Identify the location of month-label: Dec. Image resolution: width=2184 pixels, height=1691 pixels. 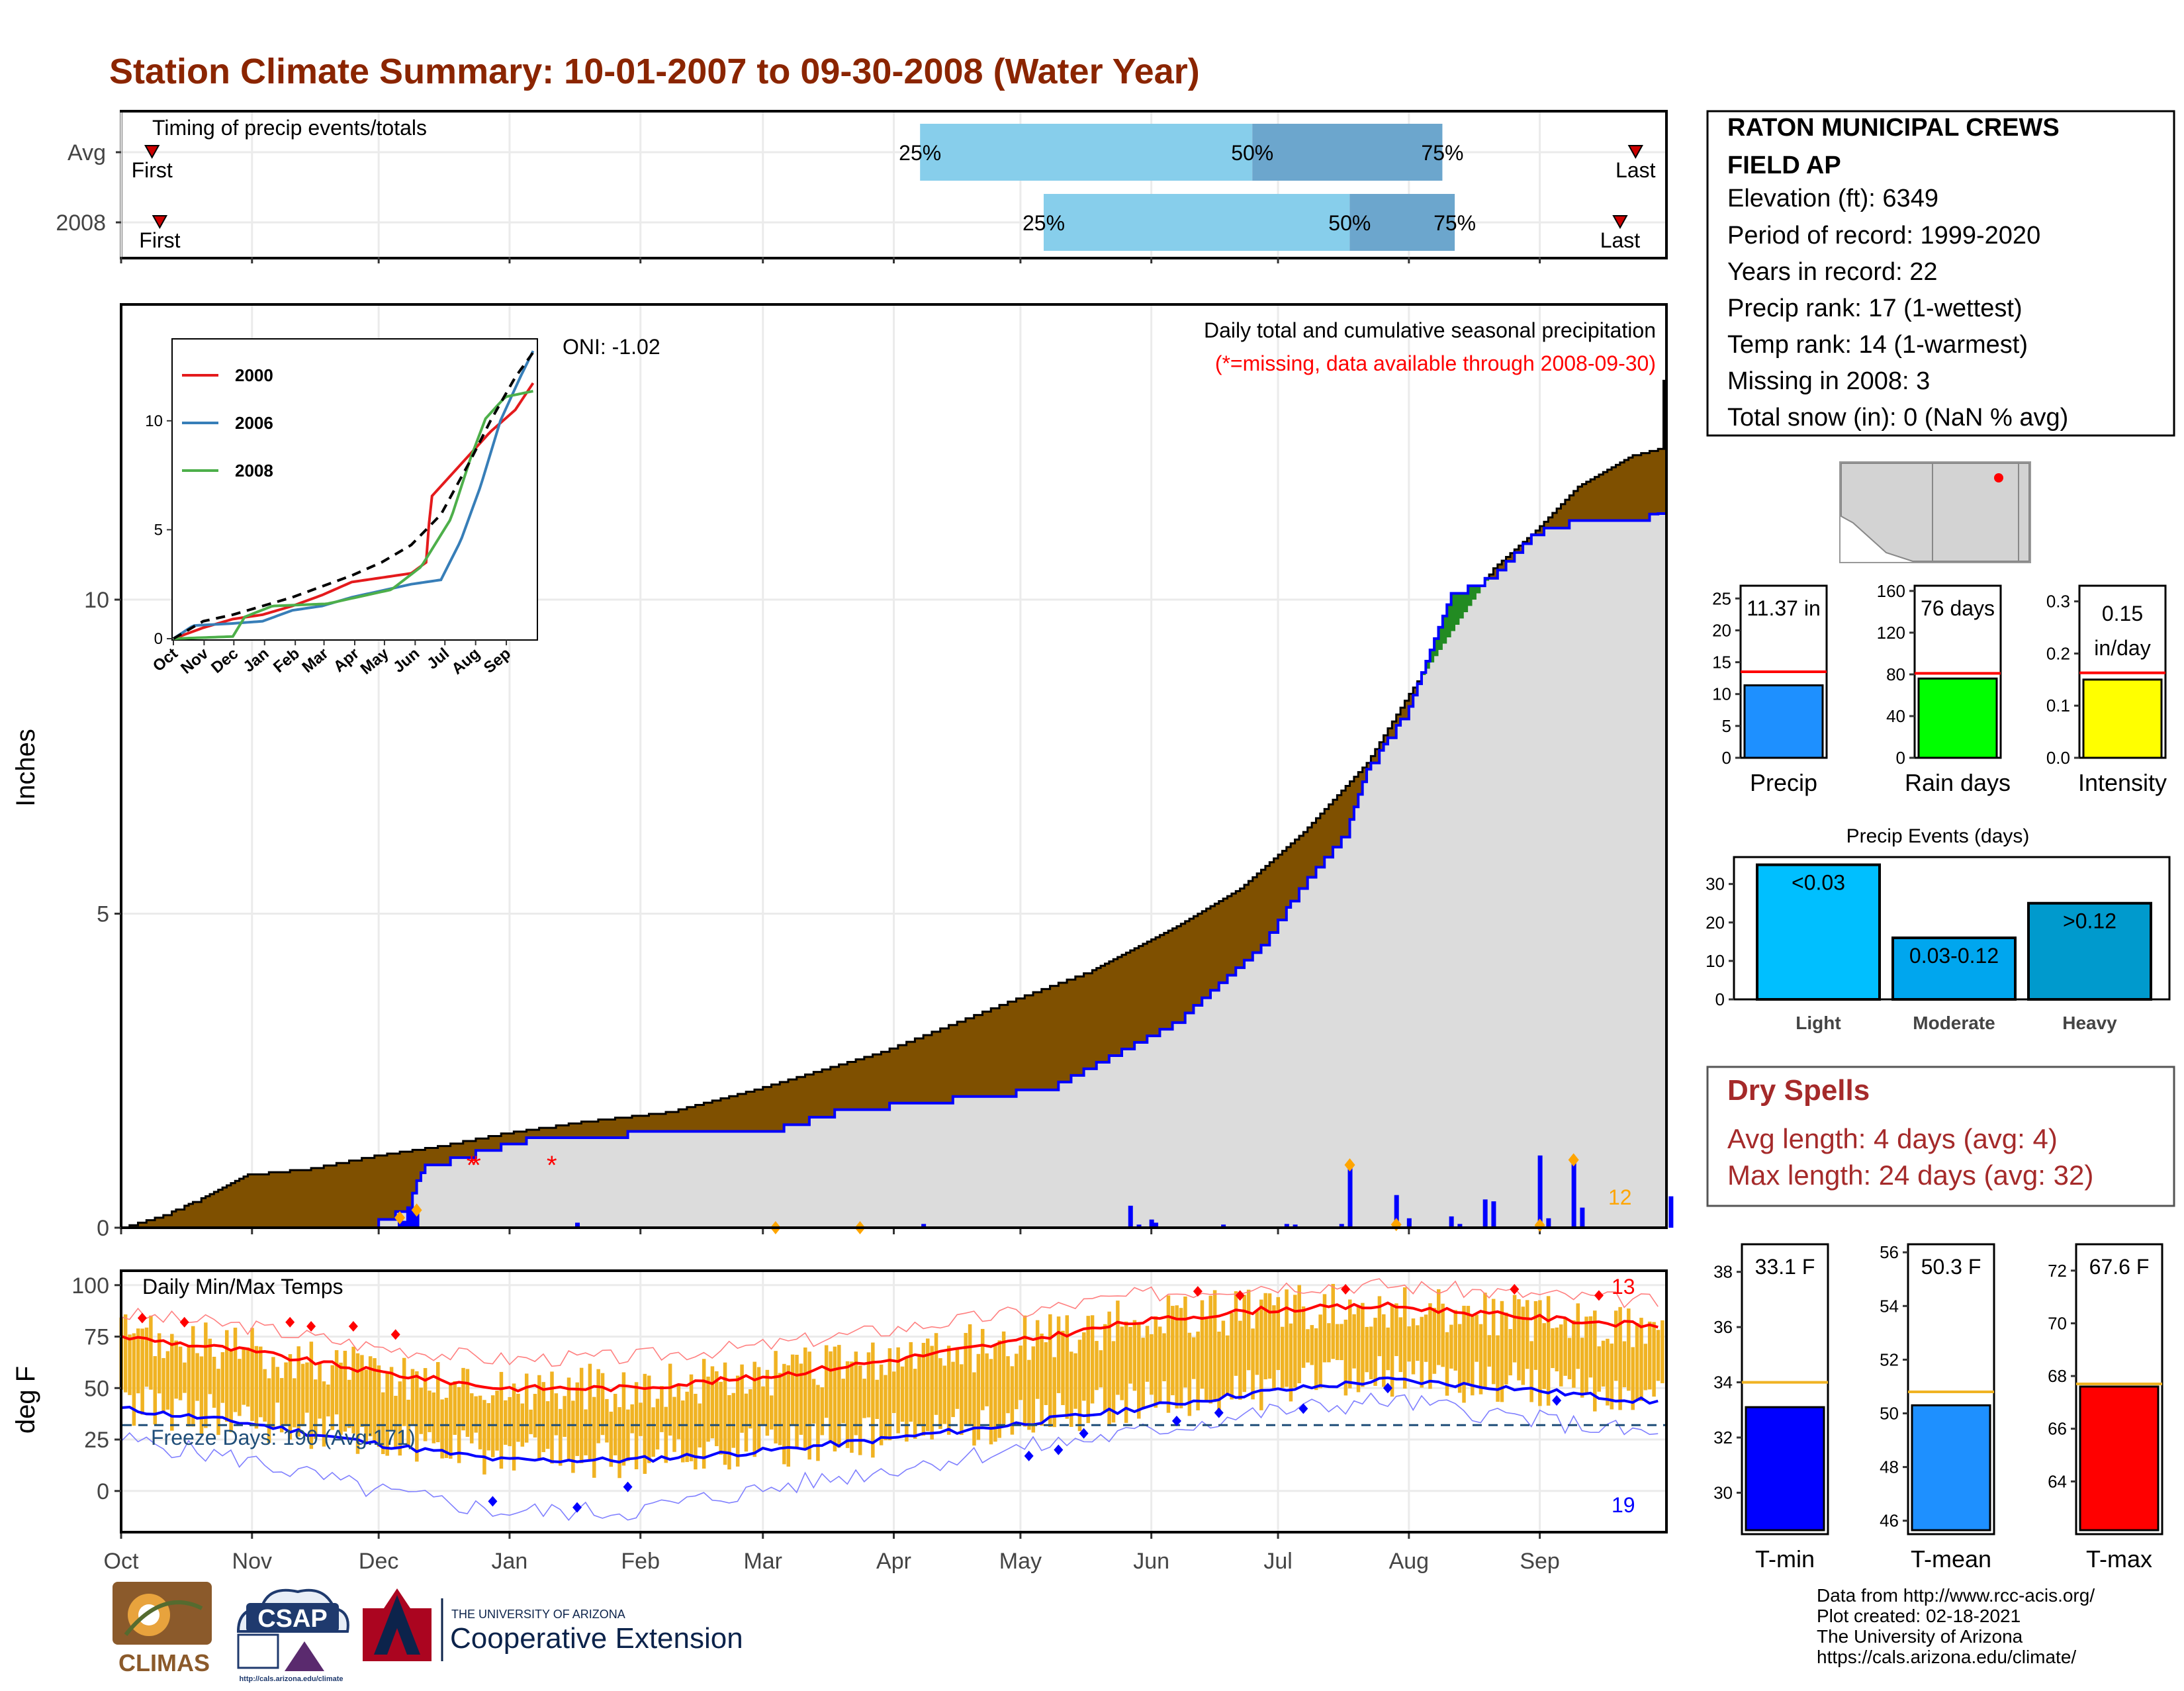
(378, 1561).